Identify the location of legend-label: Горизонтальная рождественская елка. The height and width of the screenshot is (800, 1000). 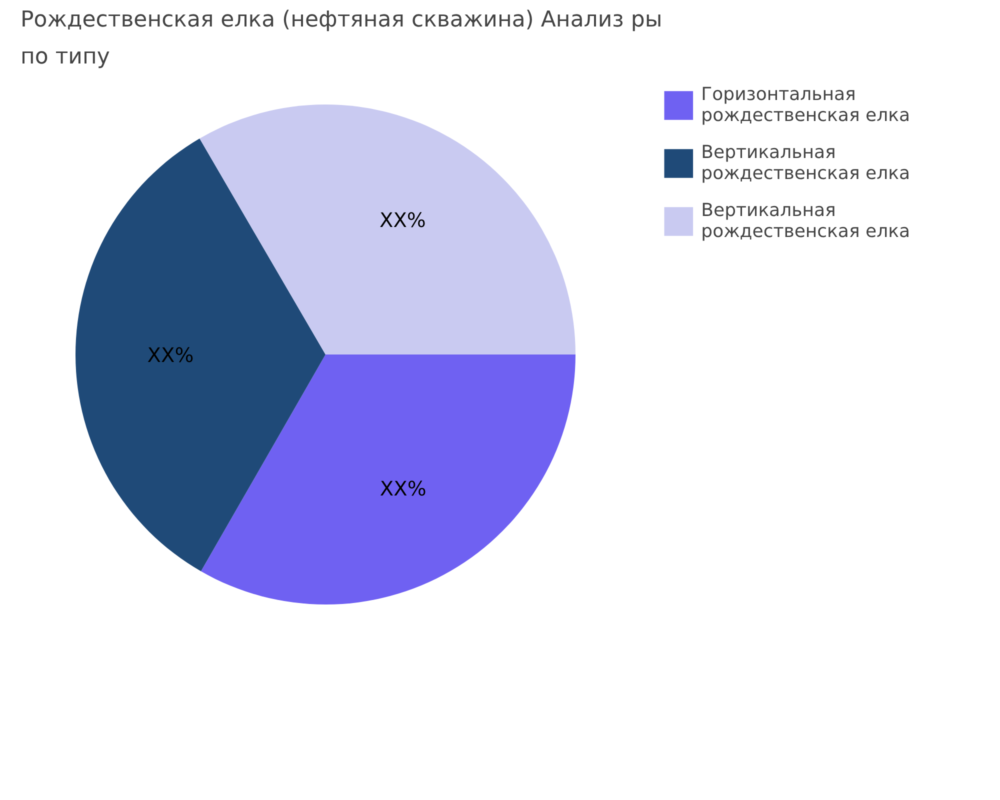
(805, 105).